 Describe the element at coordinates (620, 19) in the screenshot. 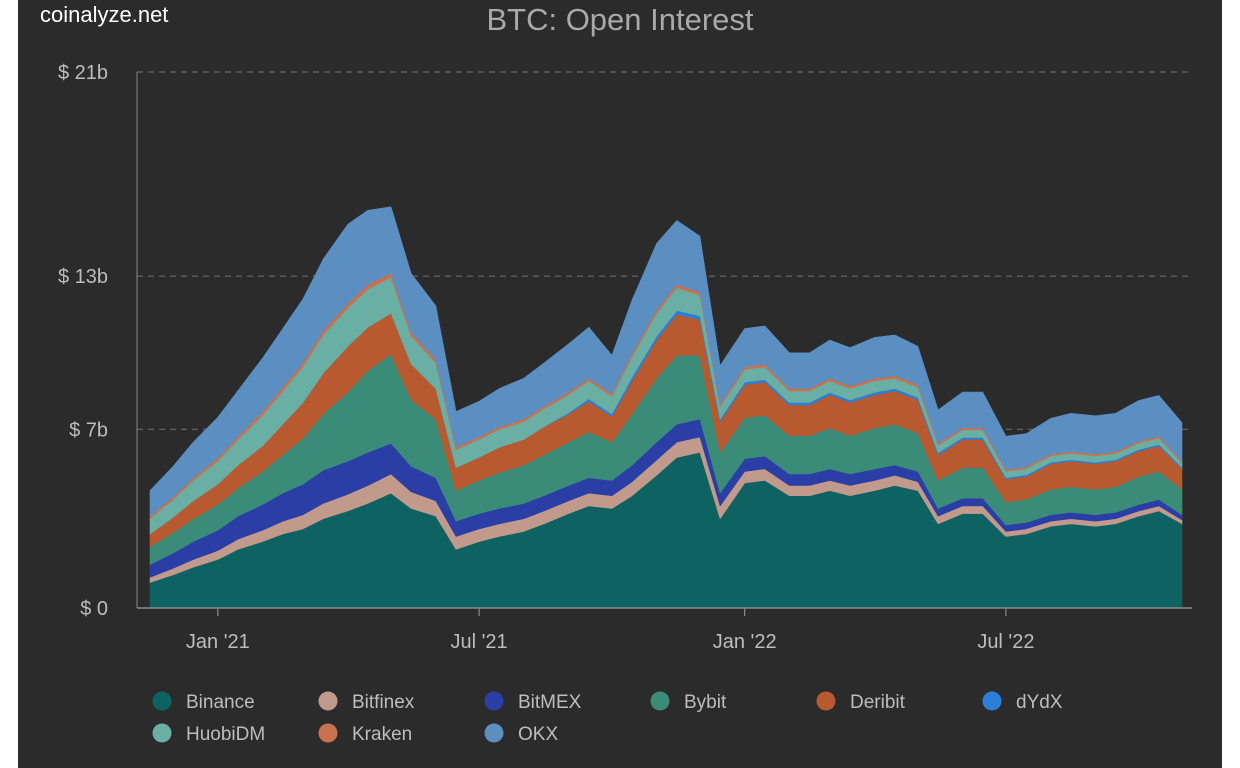

I see `chart-title: BTC: Open Interest` at that location.